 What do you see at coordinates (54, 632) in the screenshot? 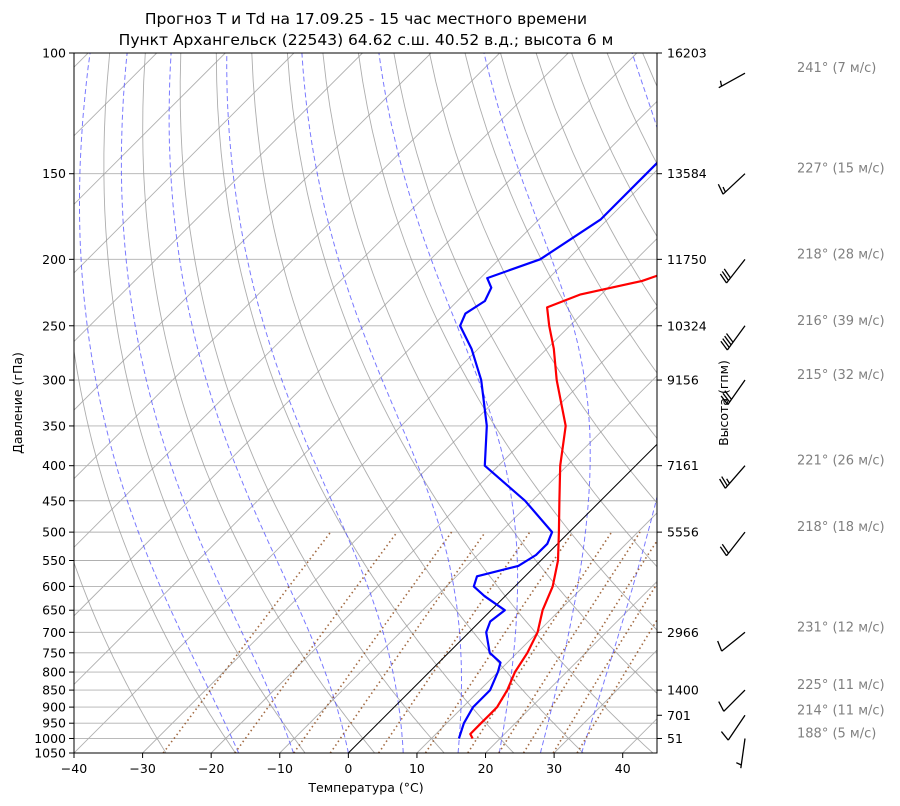
I see `y-tick-label: 700` at bounding box center [54, 632].